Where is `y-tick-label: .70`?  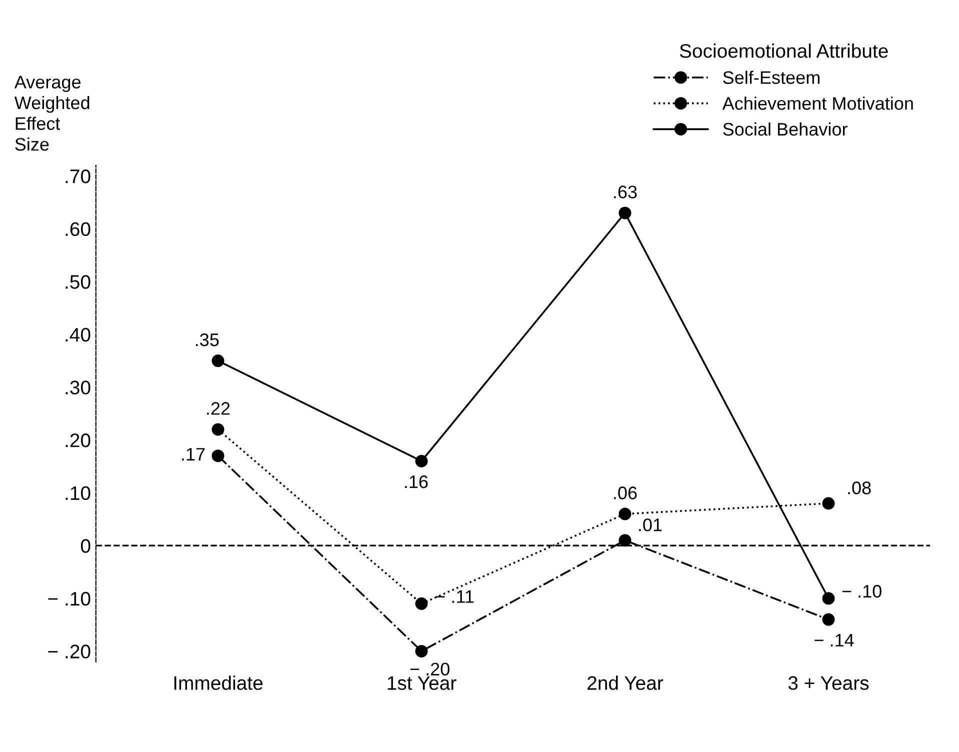
y-tick-label: .70 is located at coordinates (78, 176).